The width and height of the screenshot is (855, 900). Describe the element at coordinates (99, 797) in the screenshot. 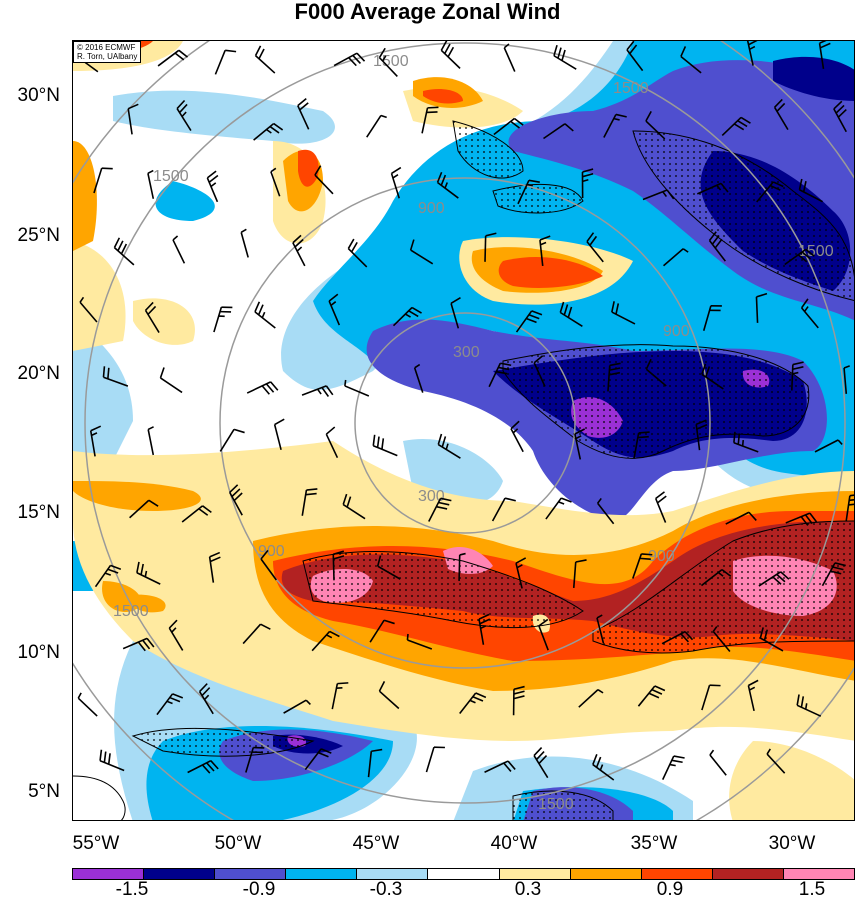

I see `coastline` at that location.